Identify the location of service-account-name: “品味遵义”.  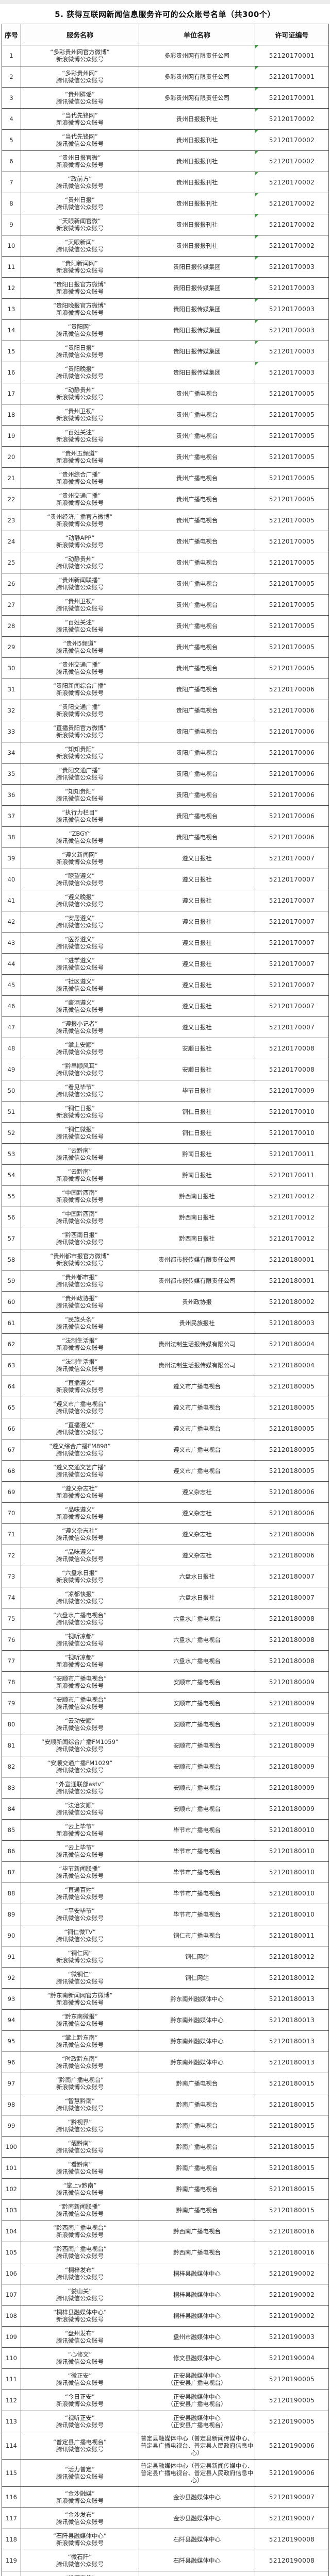
(80, 1509).